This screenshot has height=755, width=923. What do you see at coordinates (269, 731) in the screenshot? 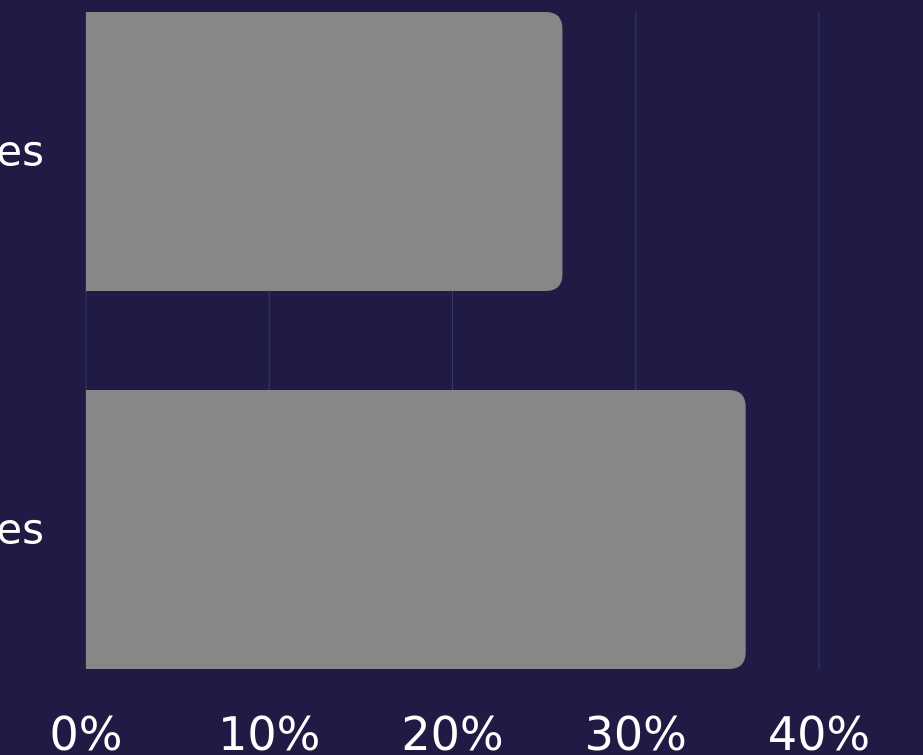
I see `x-tick-label: 10%` at bounding box center [269, 731].